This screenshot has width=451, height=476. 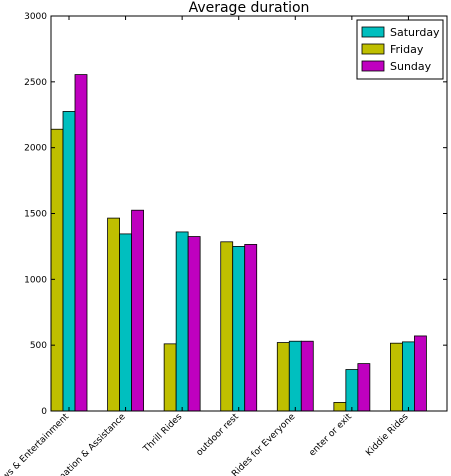 I want to click on legend: Saturday Friday Sunday, so click(x=400, y=49).